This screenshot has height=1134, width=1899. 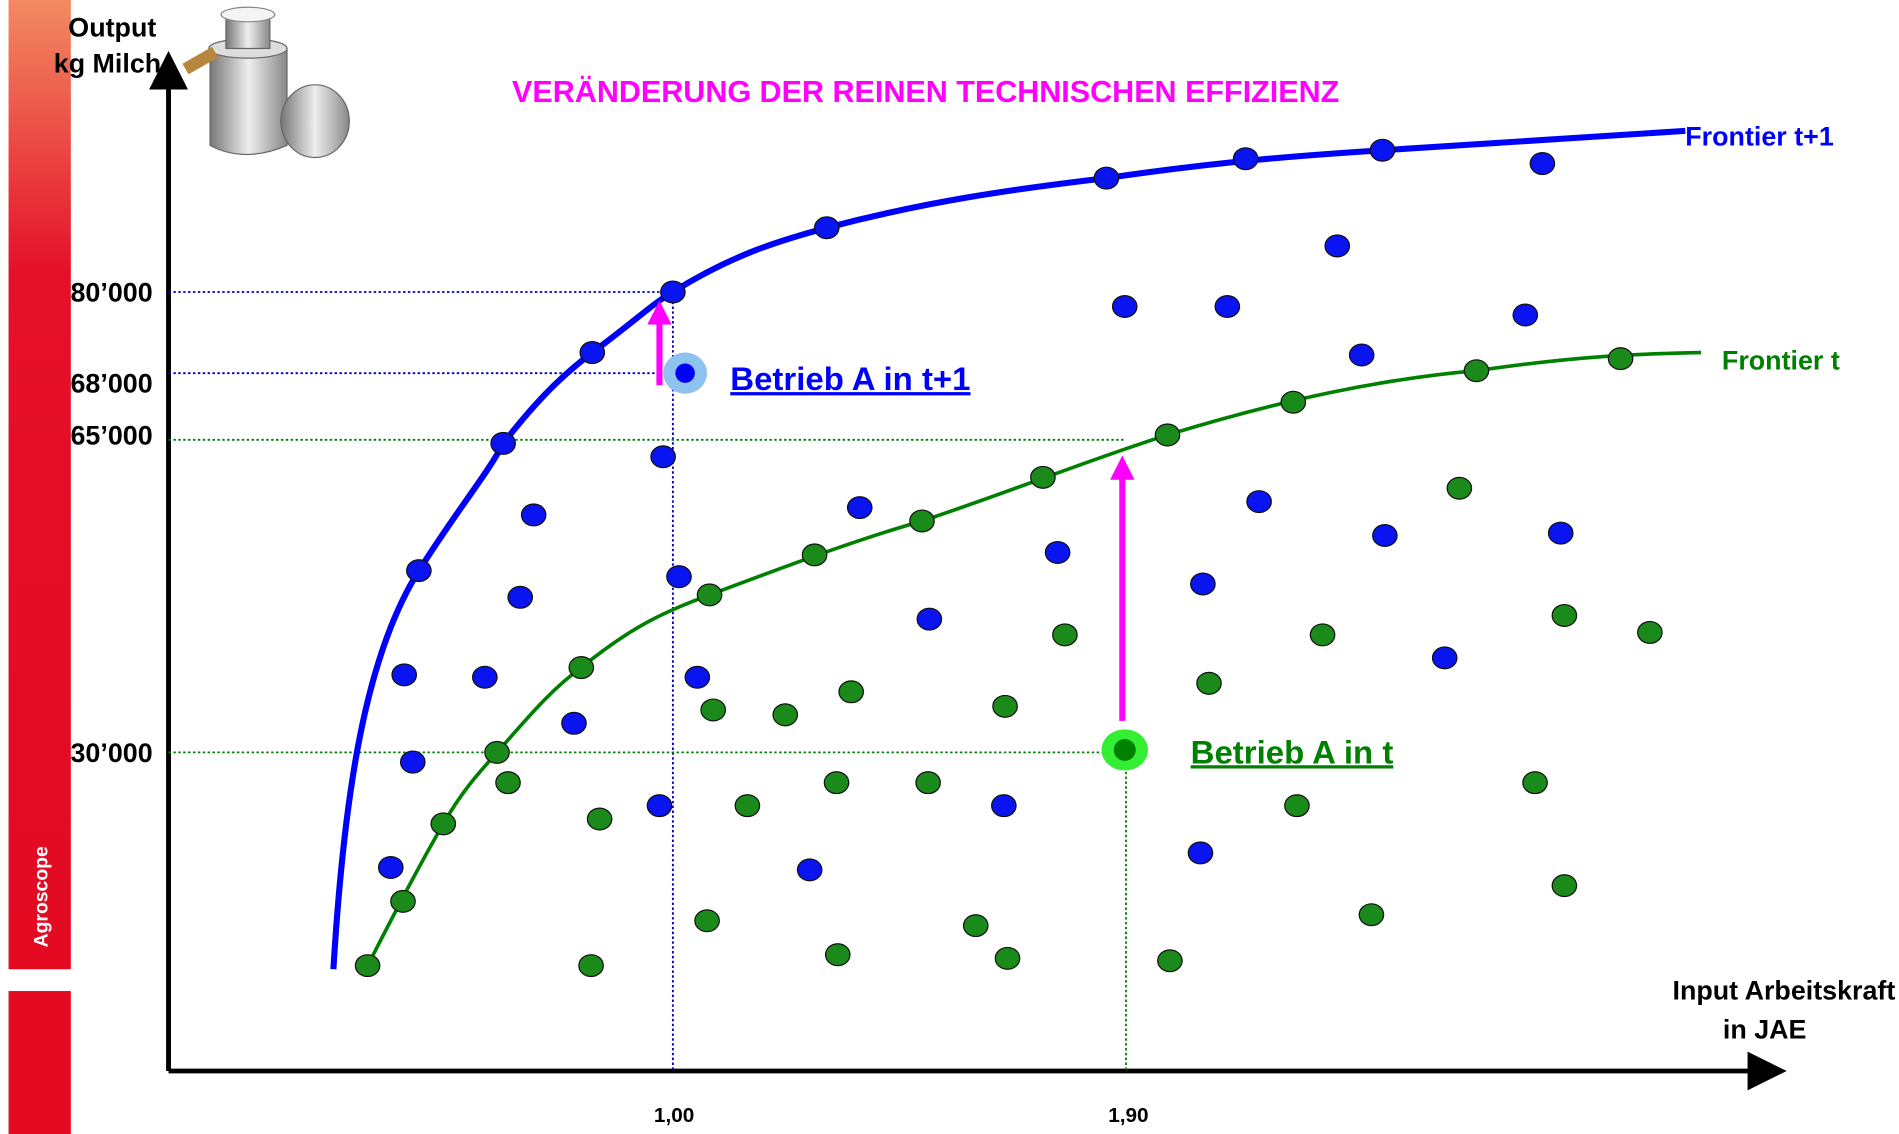 I want to click on point-label: Betrieb A in t+1, so click(x=850, y=378).